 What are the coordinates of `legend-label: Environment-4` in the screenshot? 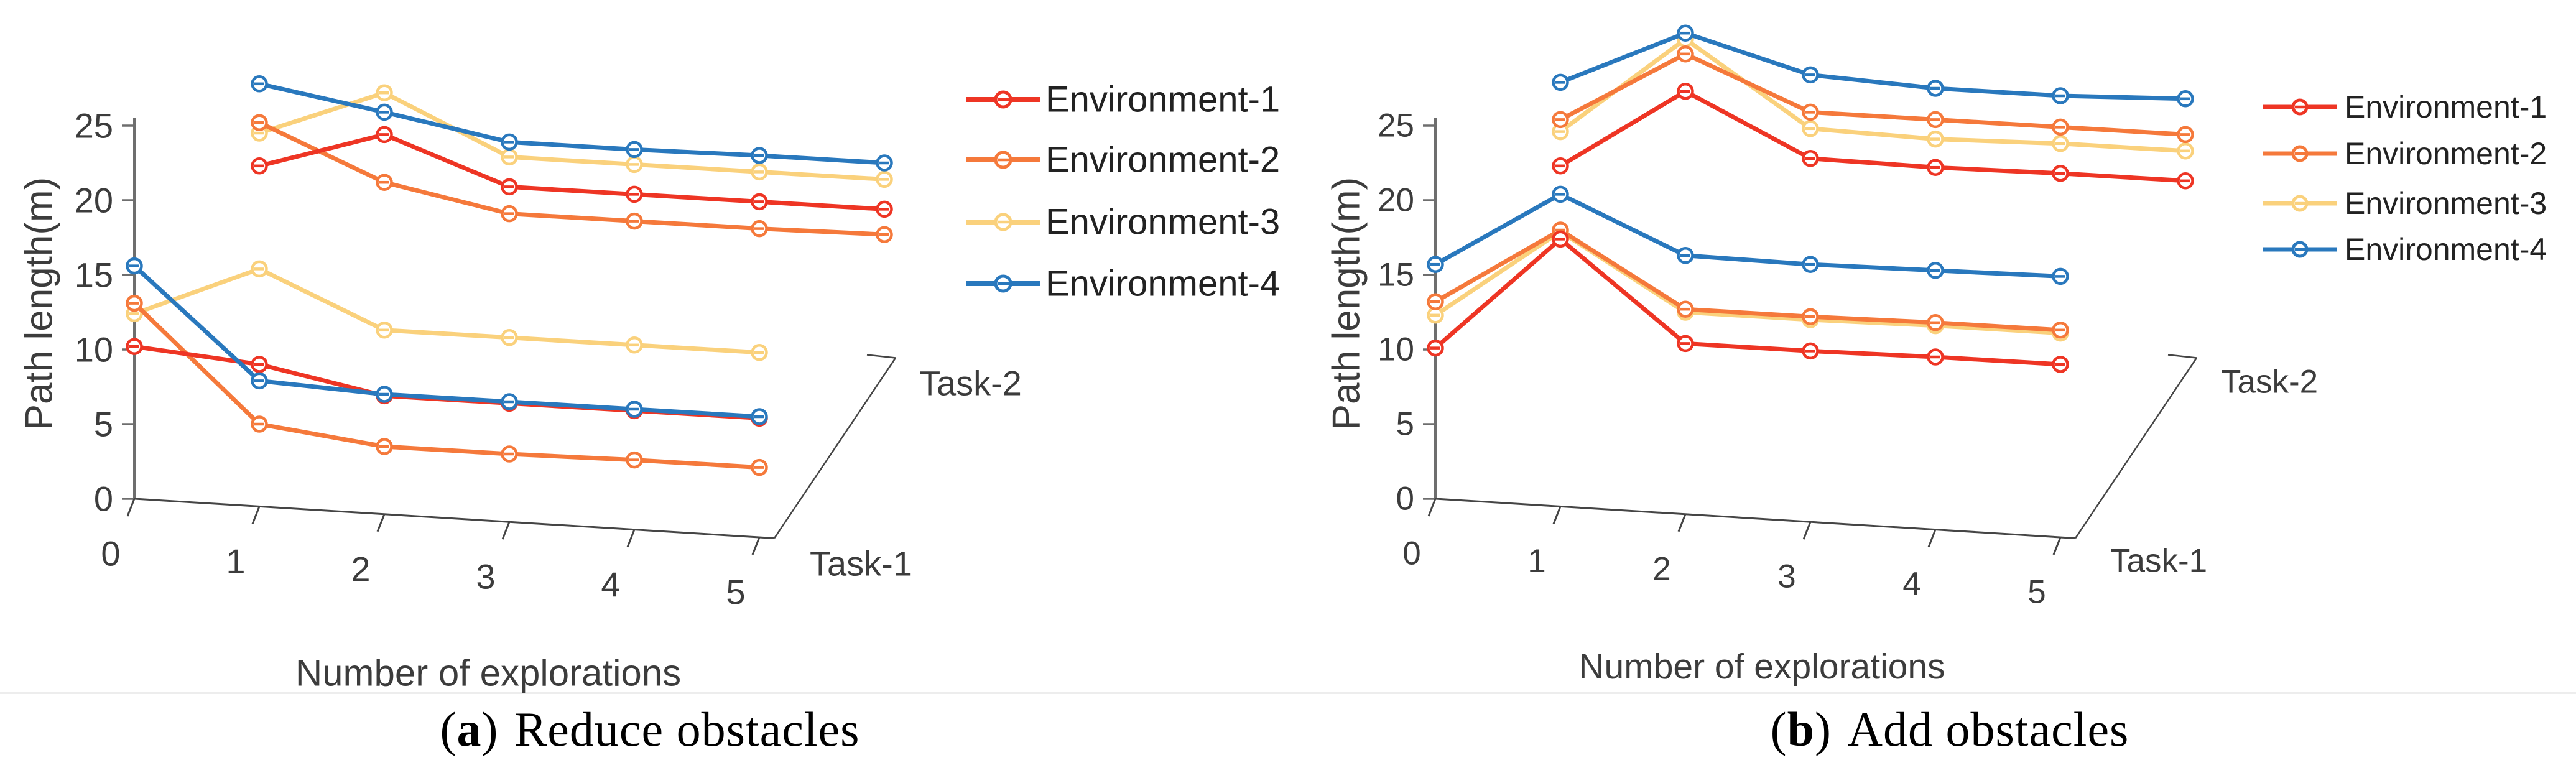 It's located at (1163, 284).